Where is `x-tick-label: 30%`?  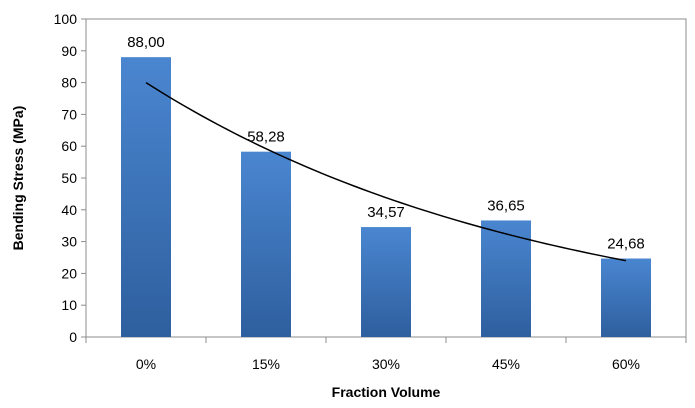
x-tick-label: 30% is located at coordinates (386, 364).